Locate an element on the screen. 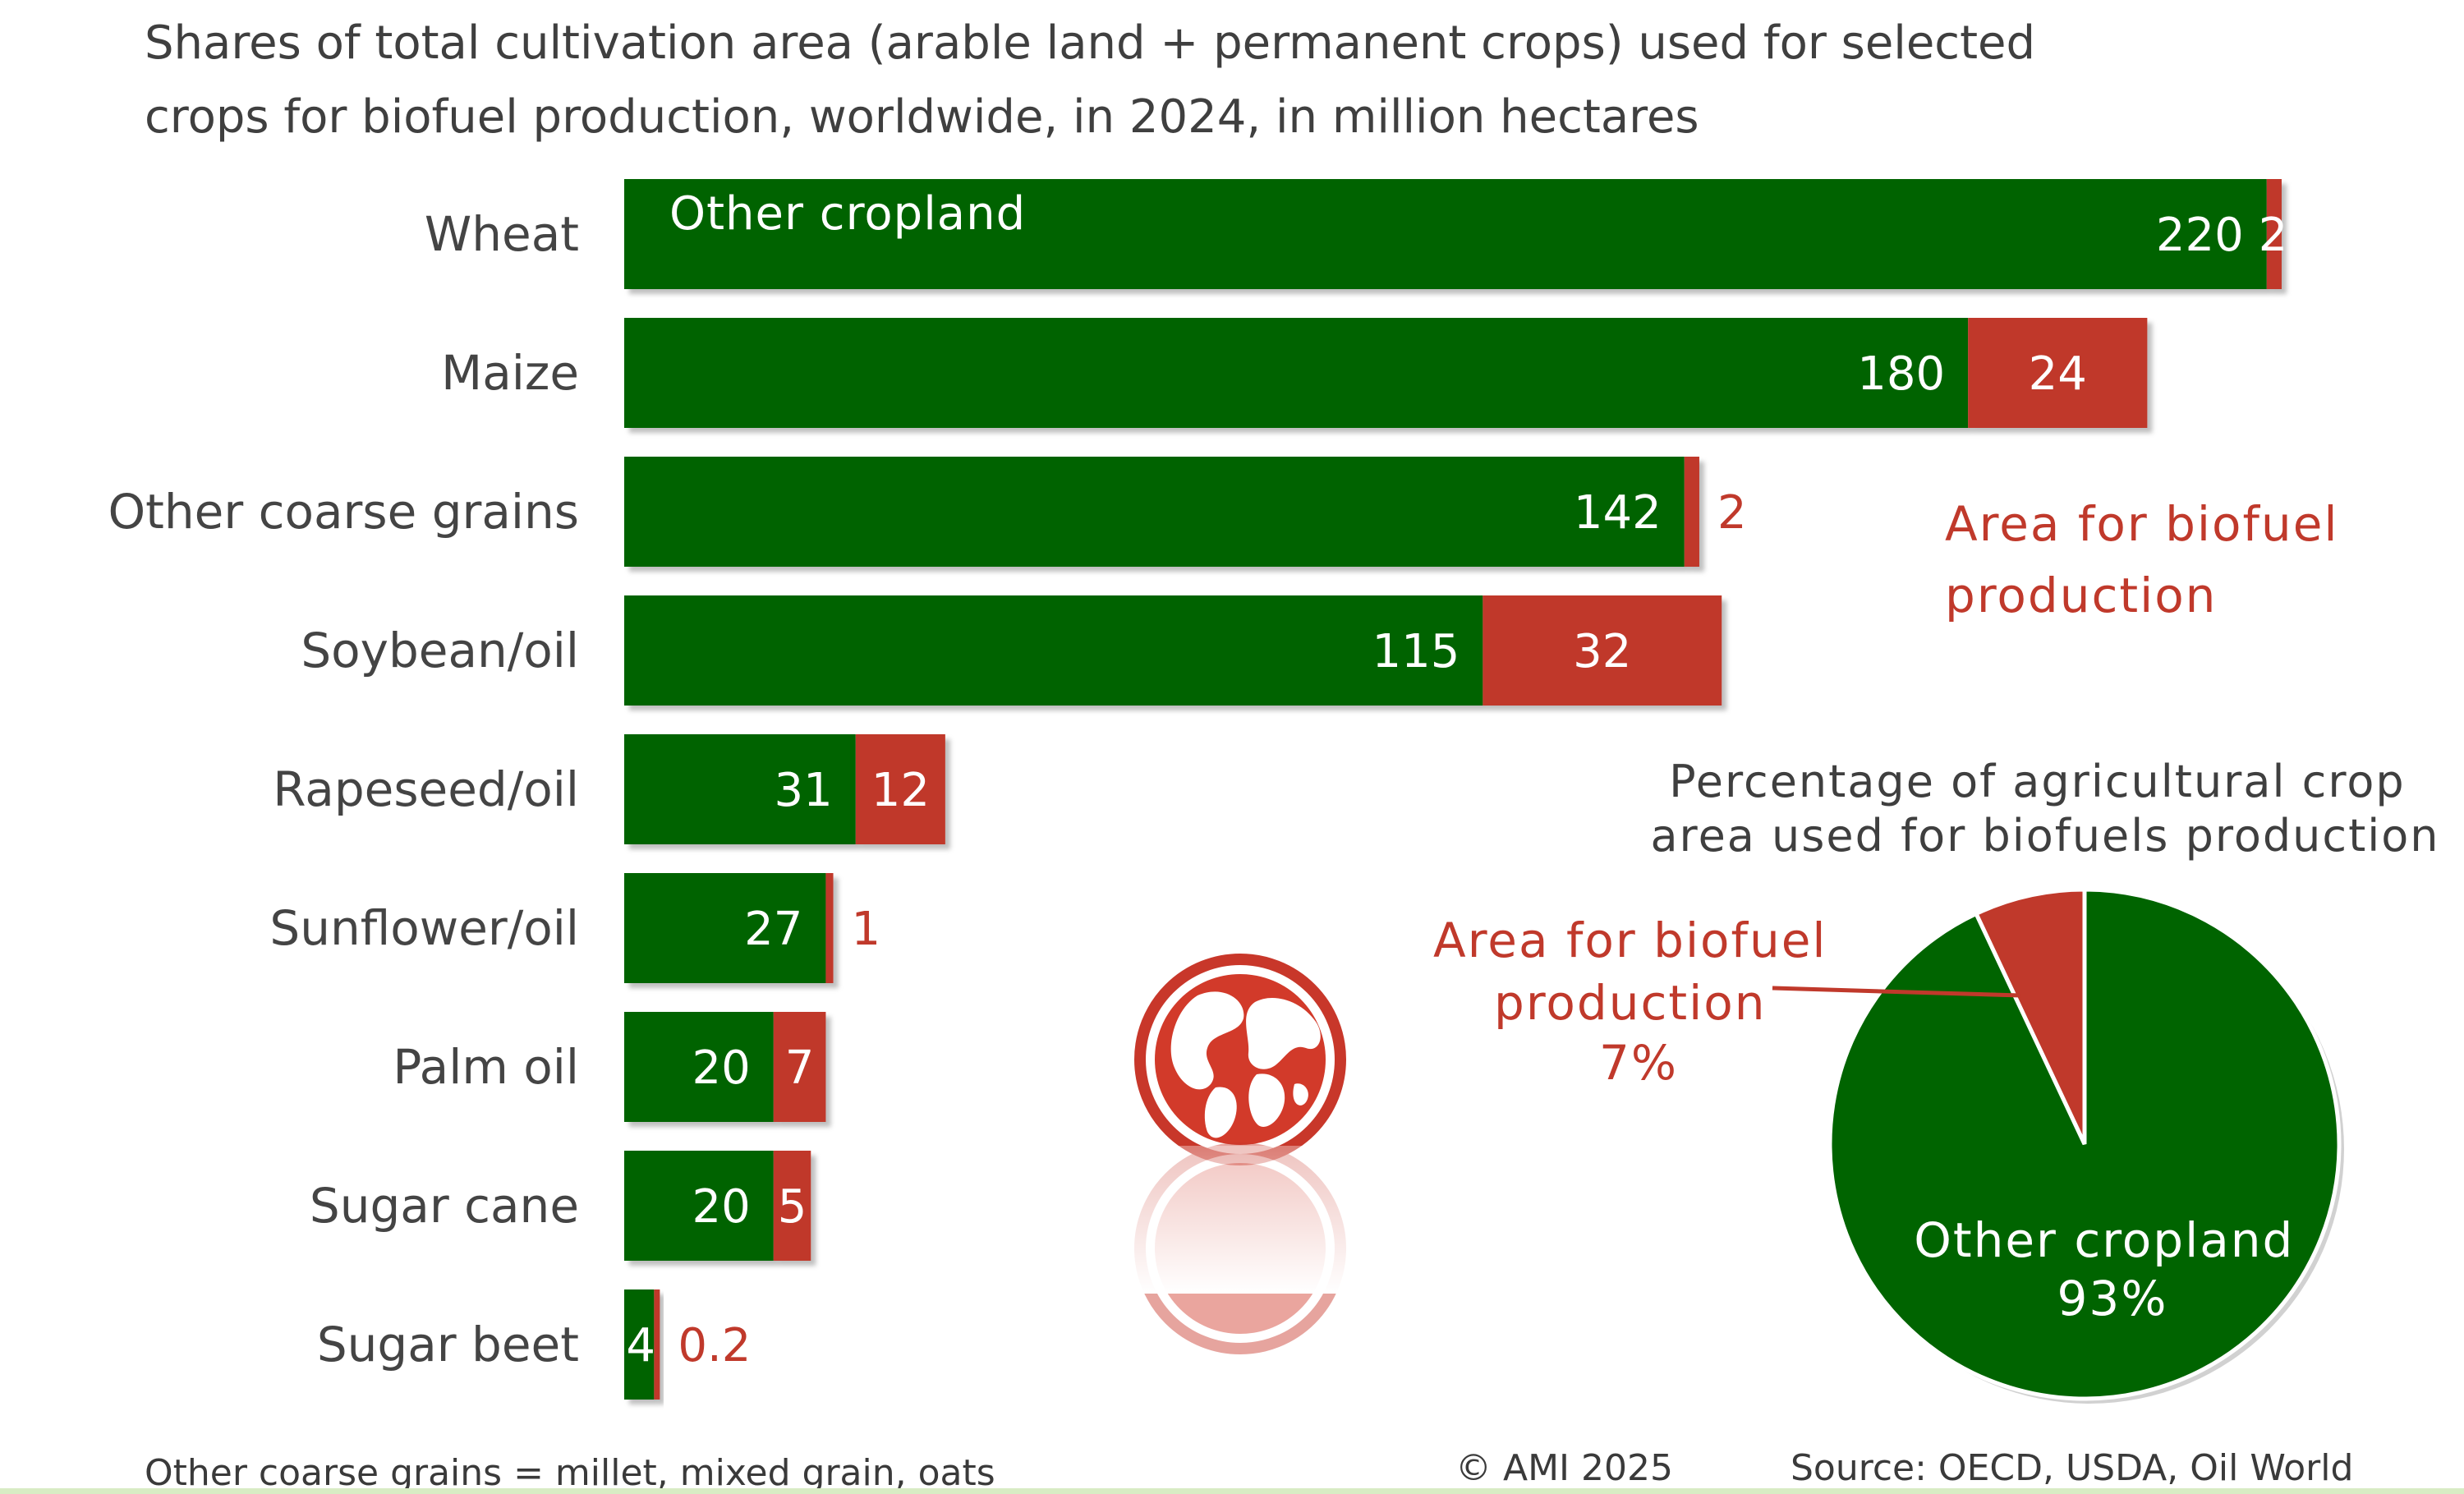 This screenshot has width=2464, height=1494. globe-icon is located at coordinates (1240, 1154).